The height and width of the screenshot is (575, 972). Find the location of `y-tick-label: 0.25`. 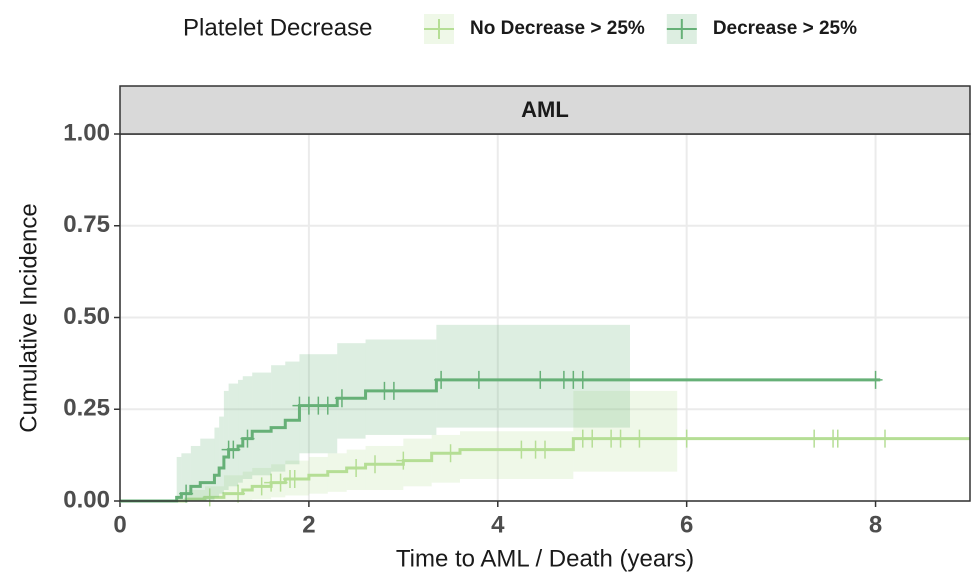

y-tick-label: 0.25 is located at coordinates (86, 408).